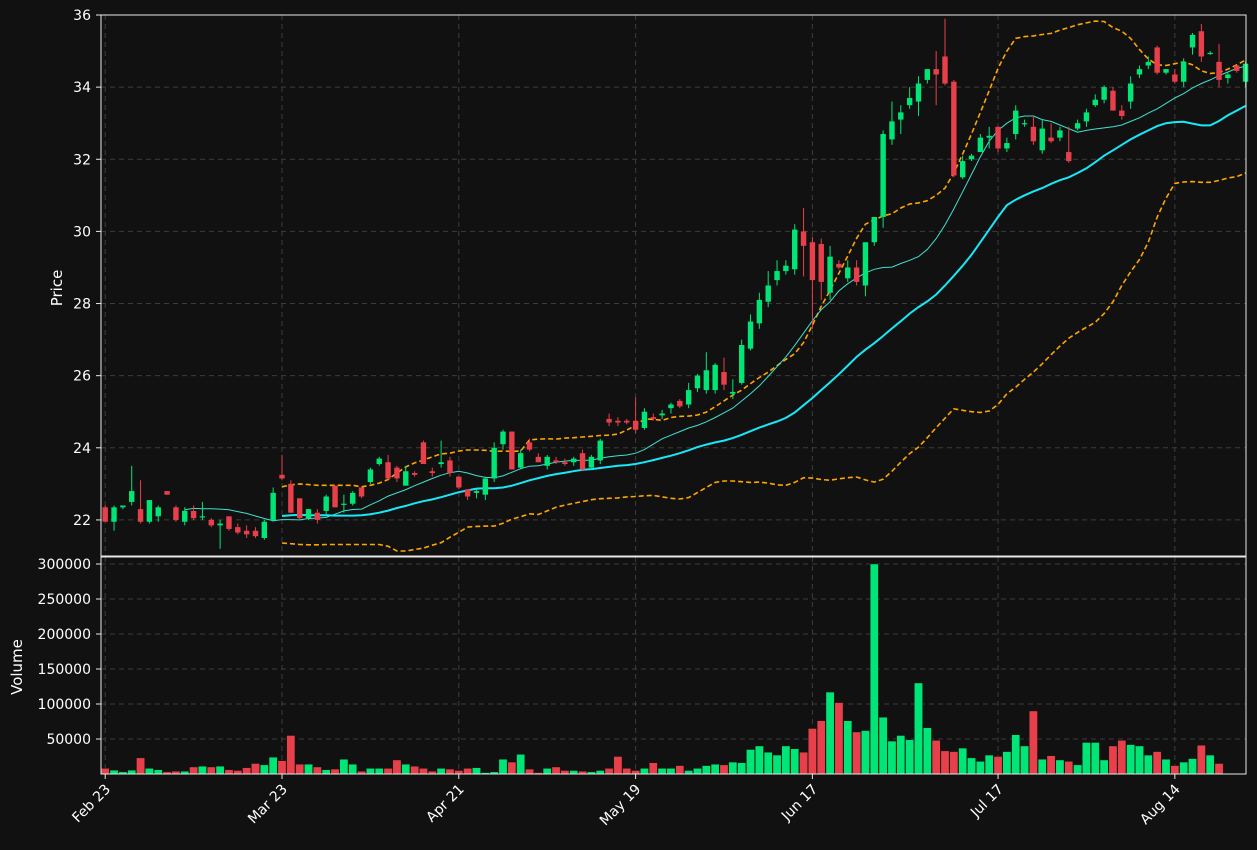  What do you see at coordinates (82, 377) in the screenshot?
I see `price-tick-label: 26` at bounding box center [82, 377].